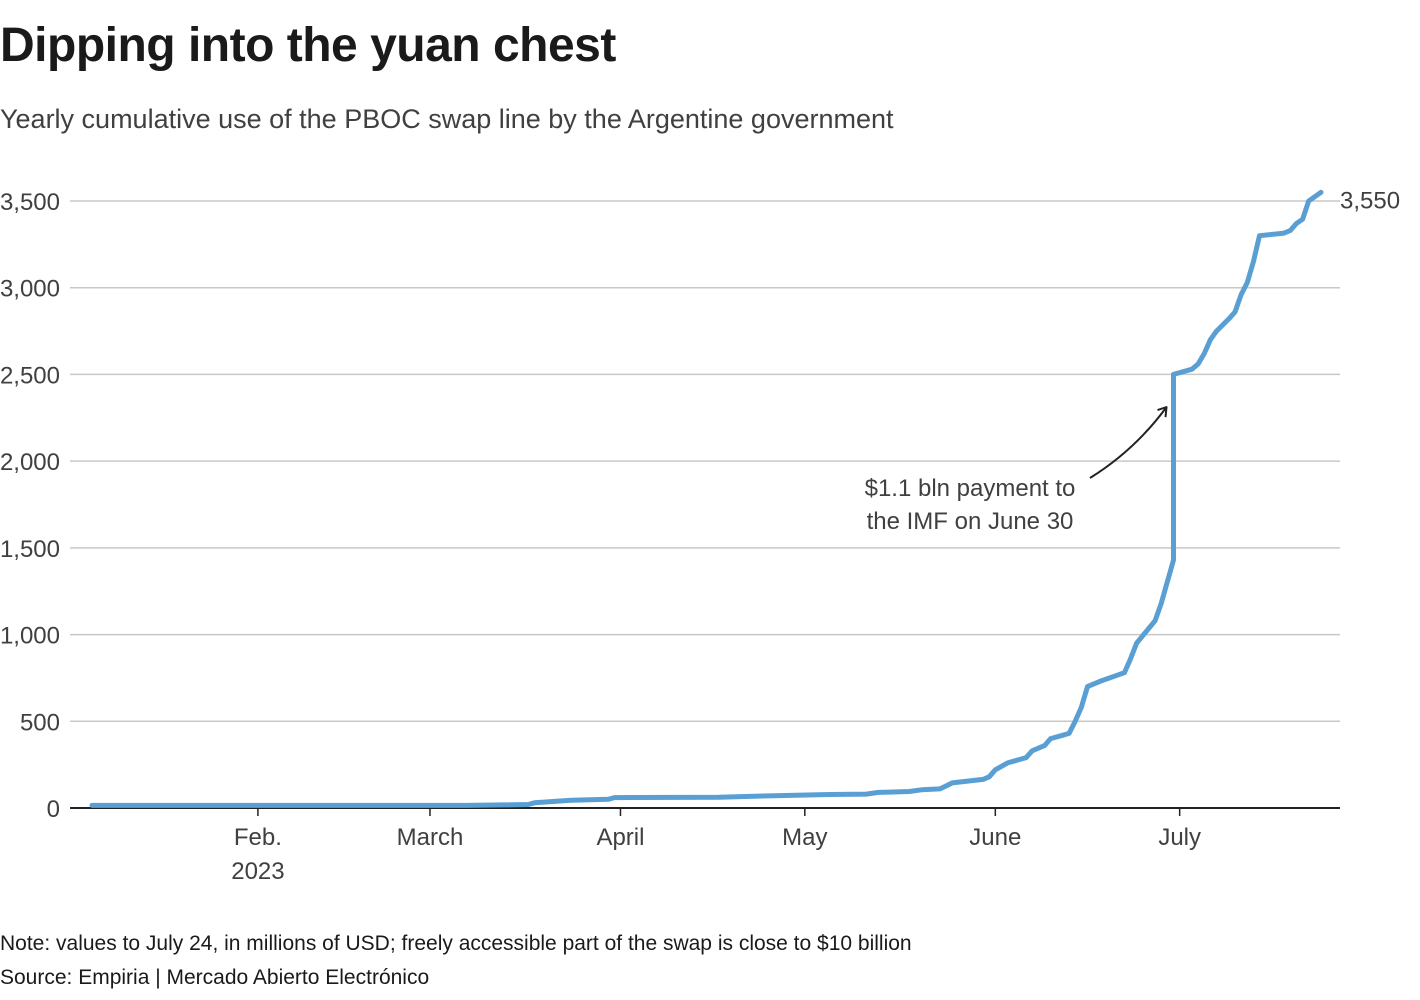 The image size is (1420, 1000). What do you see at coordinates (970, 521) in the screenshot?
I see `annotation-text: the IMF on June 30` at bounding box center [970, 521].